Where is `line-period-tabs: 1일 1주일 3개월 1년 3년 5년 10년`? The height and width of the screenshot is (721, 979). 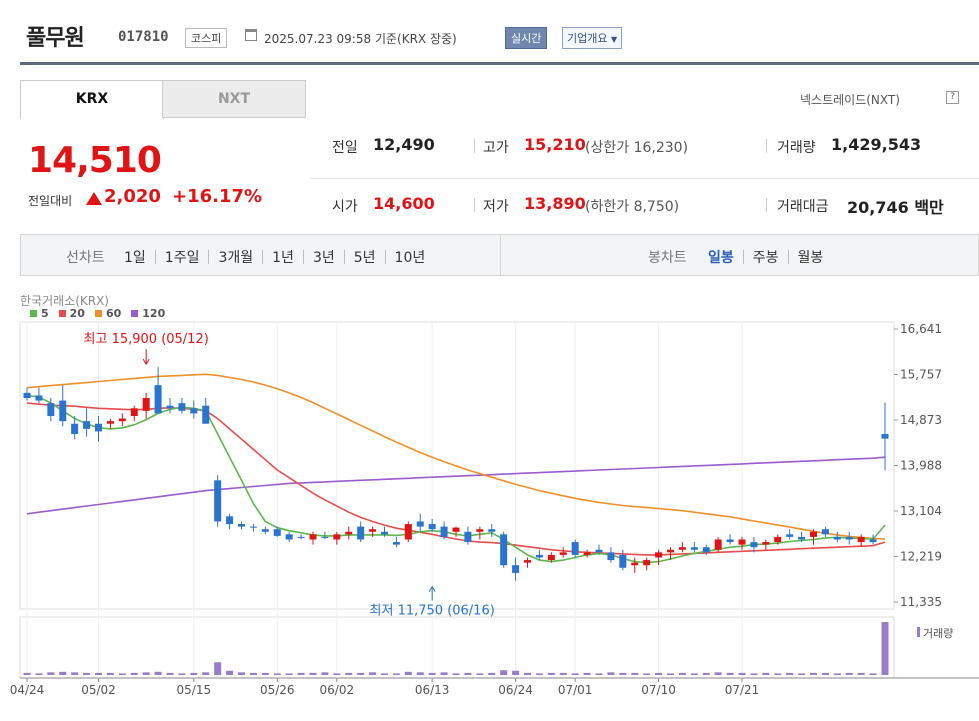 line-period-tabs: 1일 1주일 3개월 1년 3년 5년 10년 is located at coordinates (274, 257).